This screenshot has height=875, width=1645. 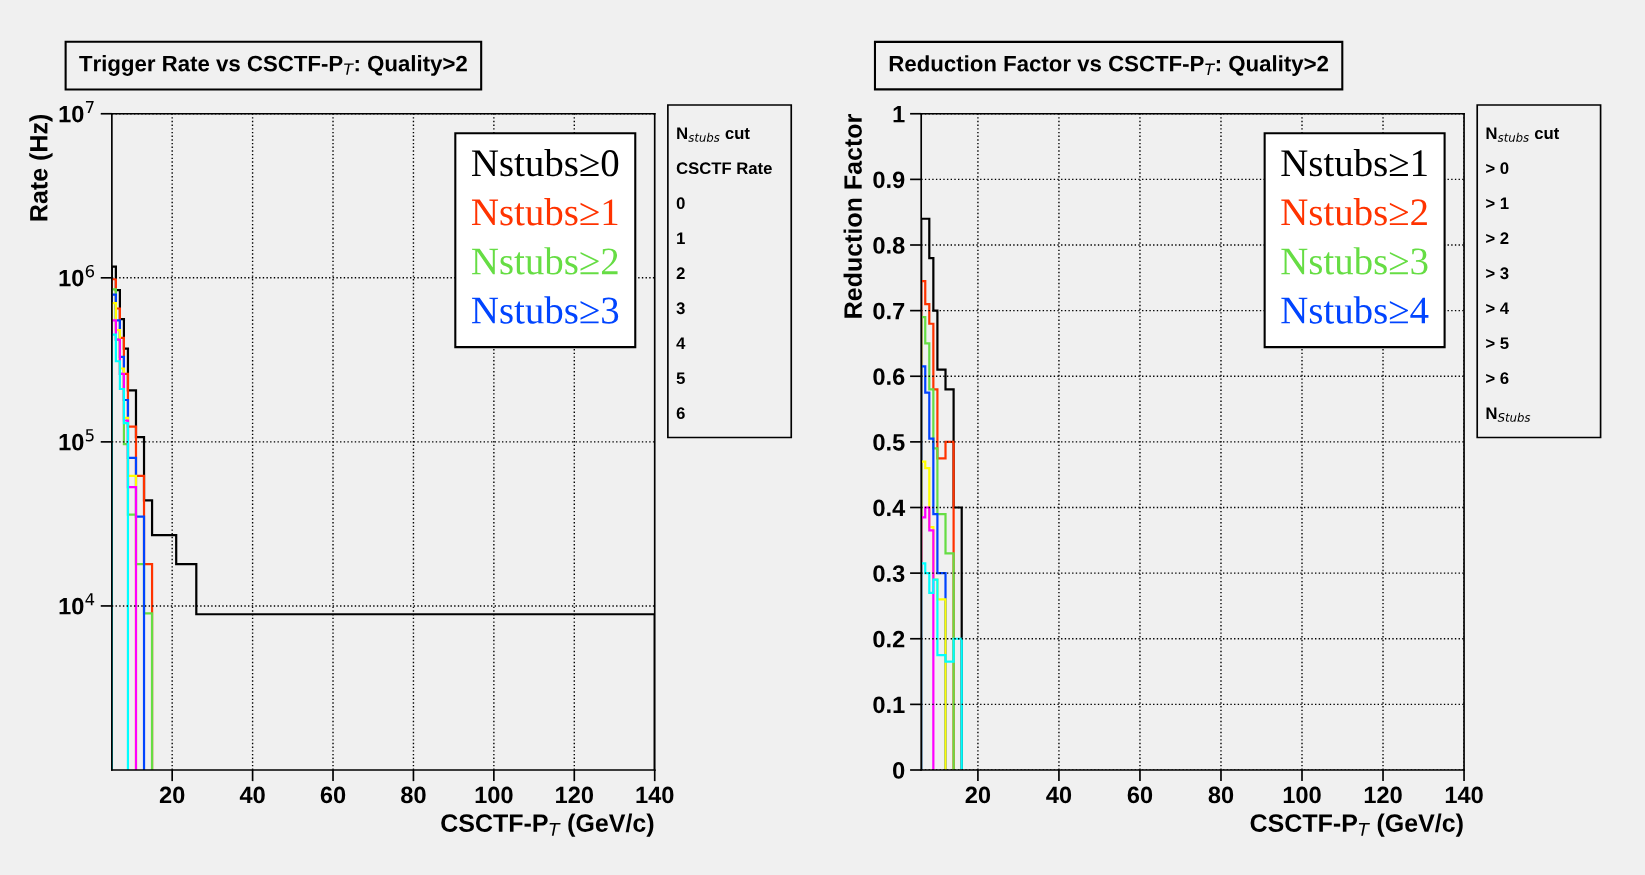 What do you see at coordinates (1497, 378) in the screenshot?
I see `text: > 6` at bounding box center [1497, 378].